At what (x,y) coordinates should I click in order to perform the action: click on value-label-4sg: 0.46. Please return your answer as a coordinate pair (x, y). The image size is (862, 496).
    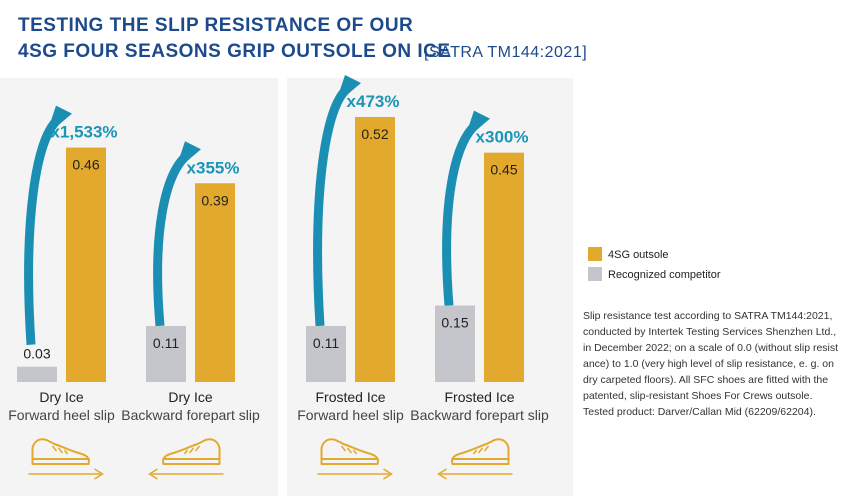
    Looking at the image, I should click on (85, 165).